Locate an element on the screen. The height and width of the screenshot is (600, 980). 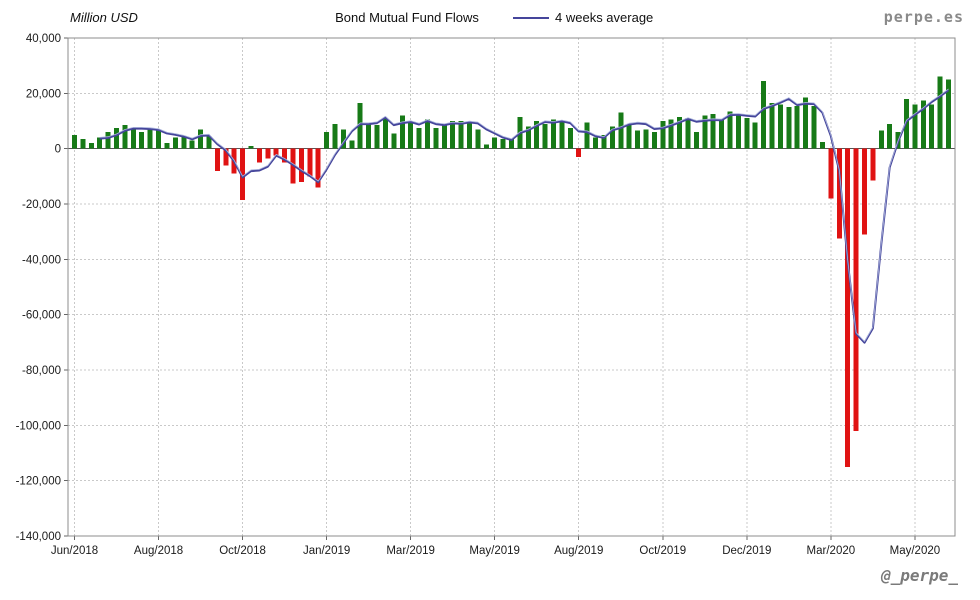
y-tick-label: -60,000 is located at coordinates (41, 316).